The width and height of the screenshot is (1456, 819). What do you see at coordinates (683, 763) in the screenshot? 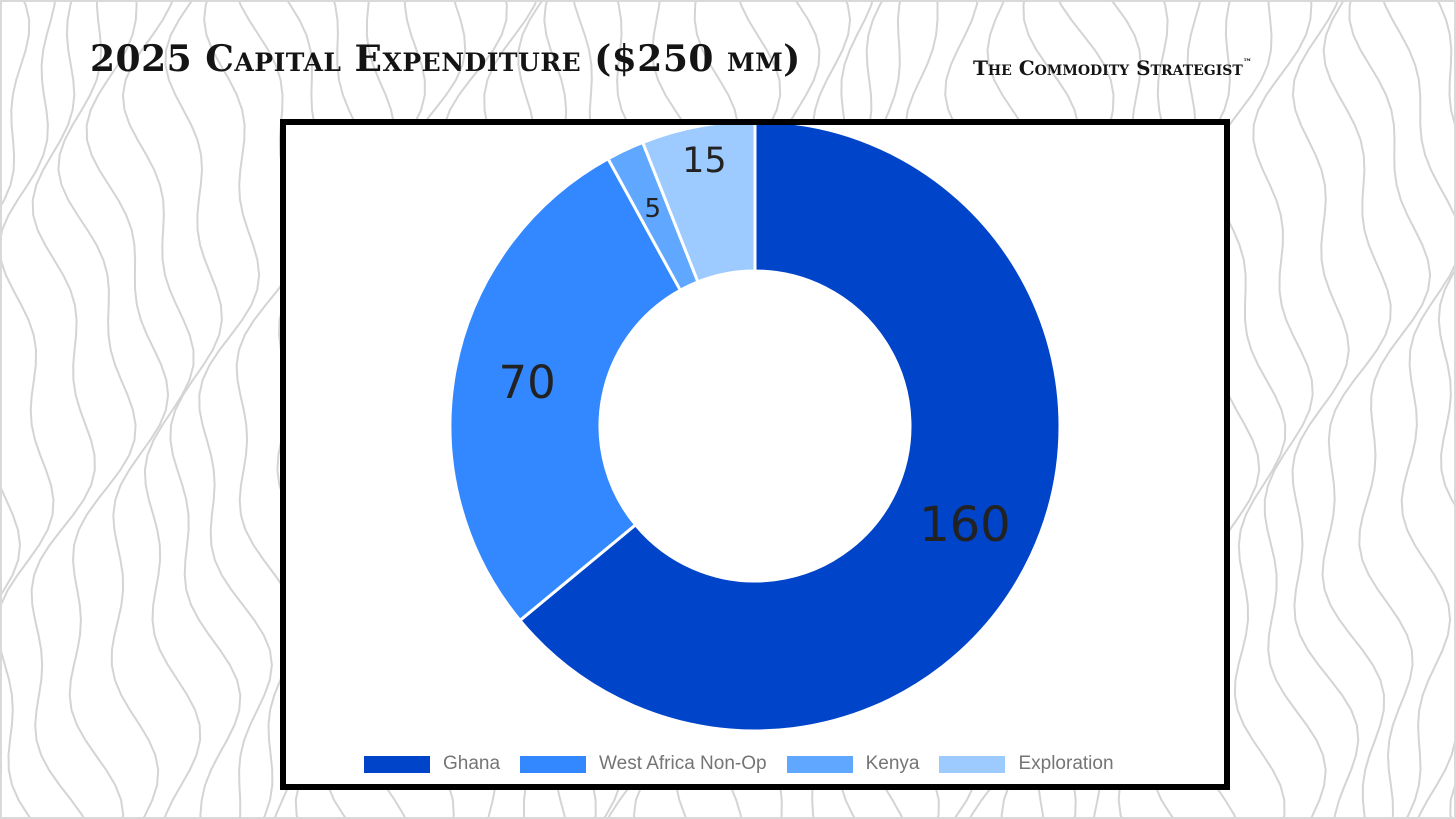
I see `legend-label: West Africa Non-Op` at bounding box center [683, 763].